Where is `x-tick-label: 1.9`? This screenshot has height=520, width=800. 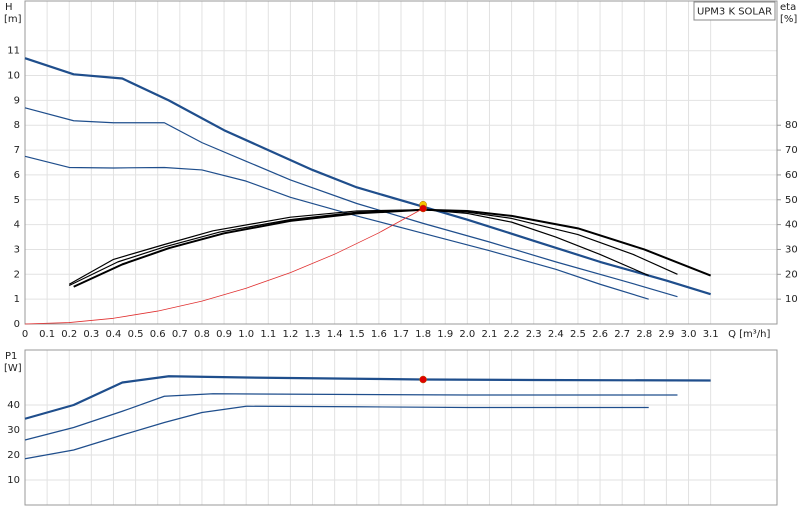 x-tick-label: 1.9 is located at coordinates (445, 334).